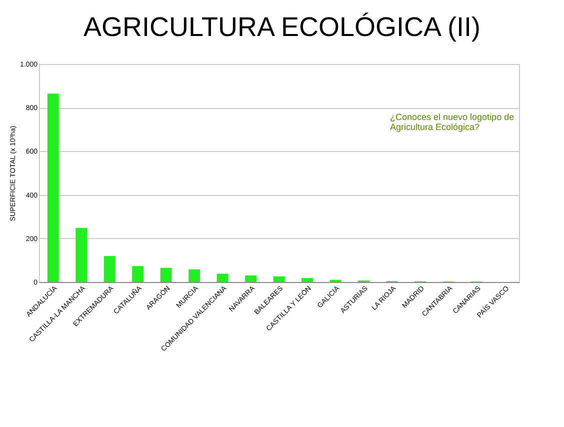 Image resolution: width=564 pixels, height=427 pixels. What do you see at coordinates (282, 27) in the screenshot?
I see `chart-title: AGRICULTURA ECOLÓGICA (II)` at bounding box center [282, 27].